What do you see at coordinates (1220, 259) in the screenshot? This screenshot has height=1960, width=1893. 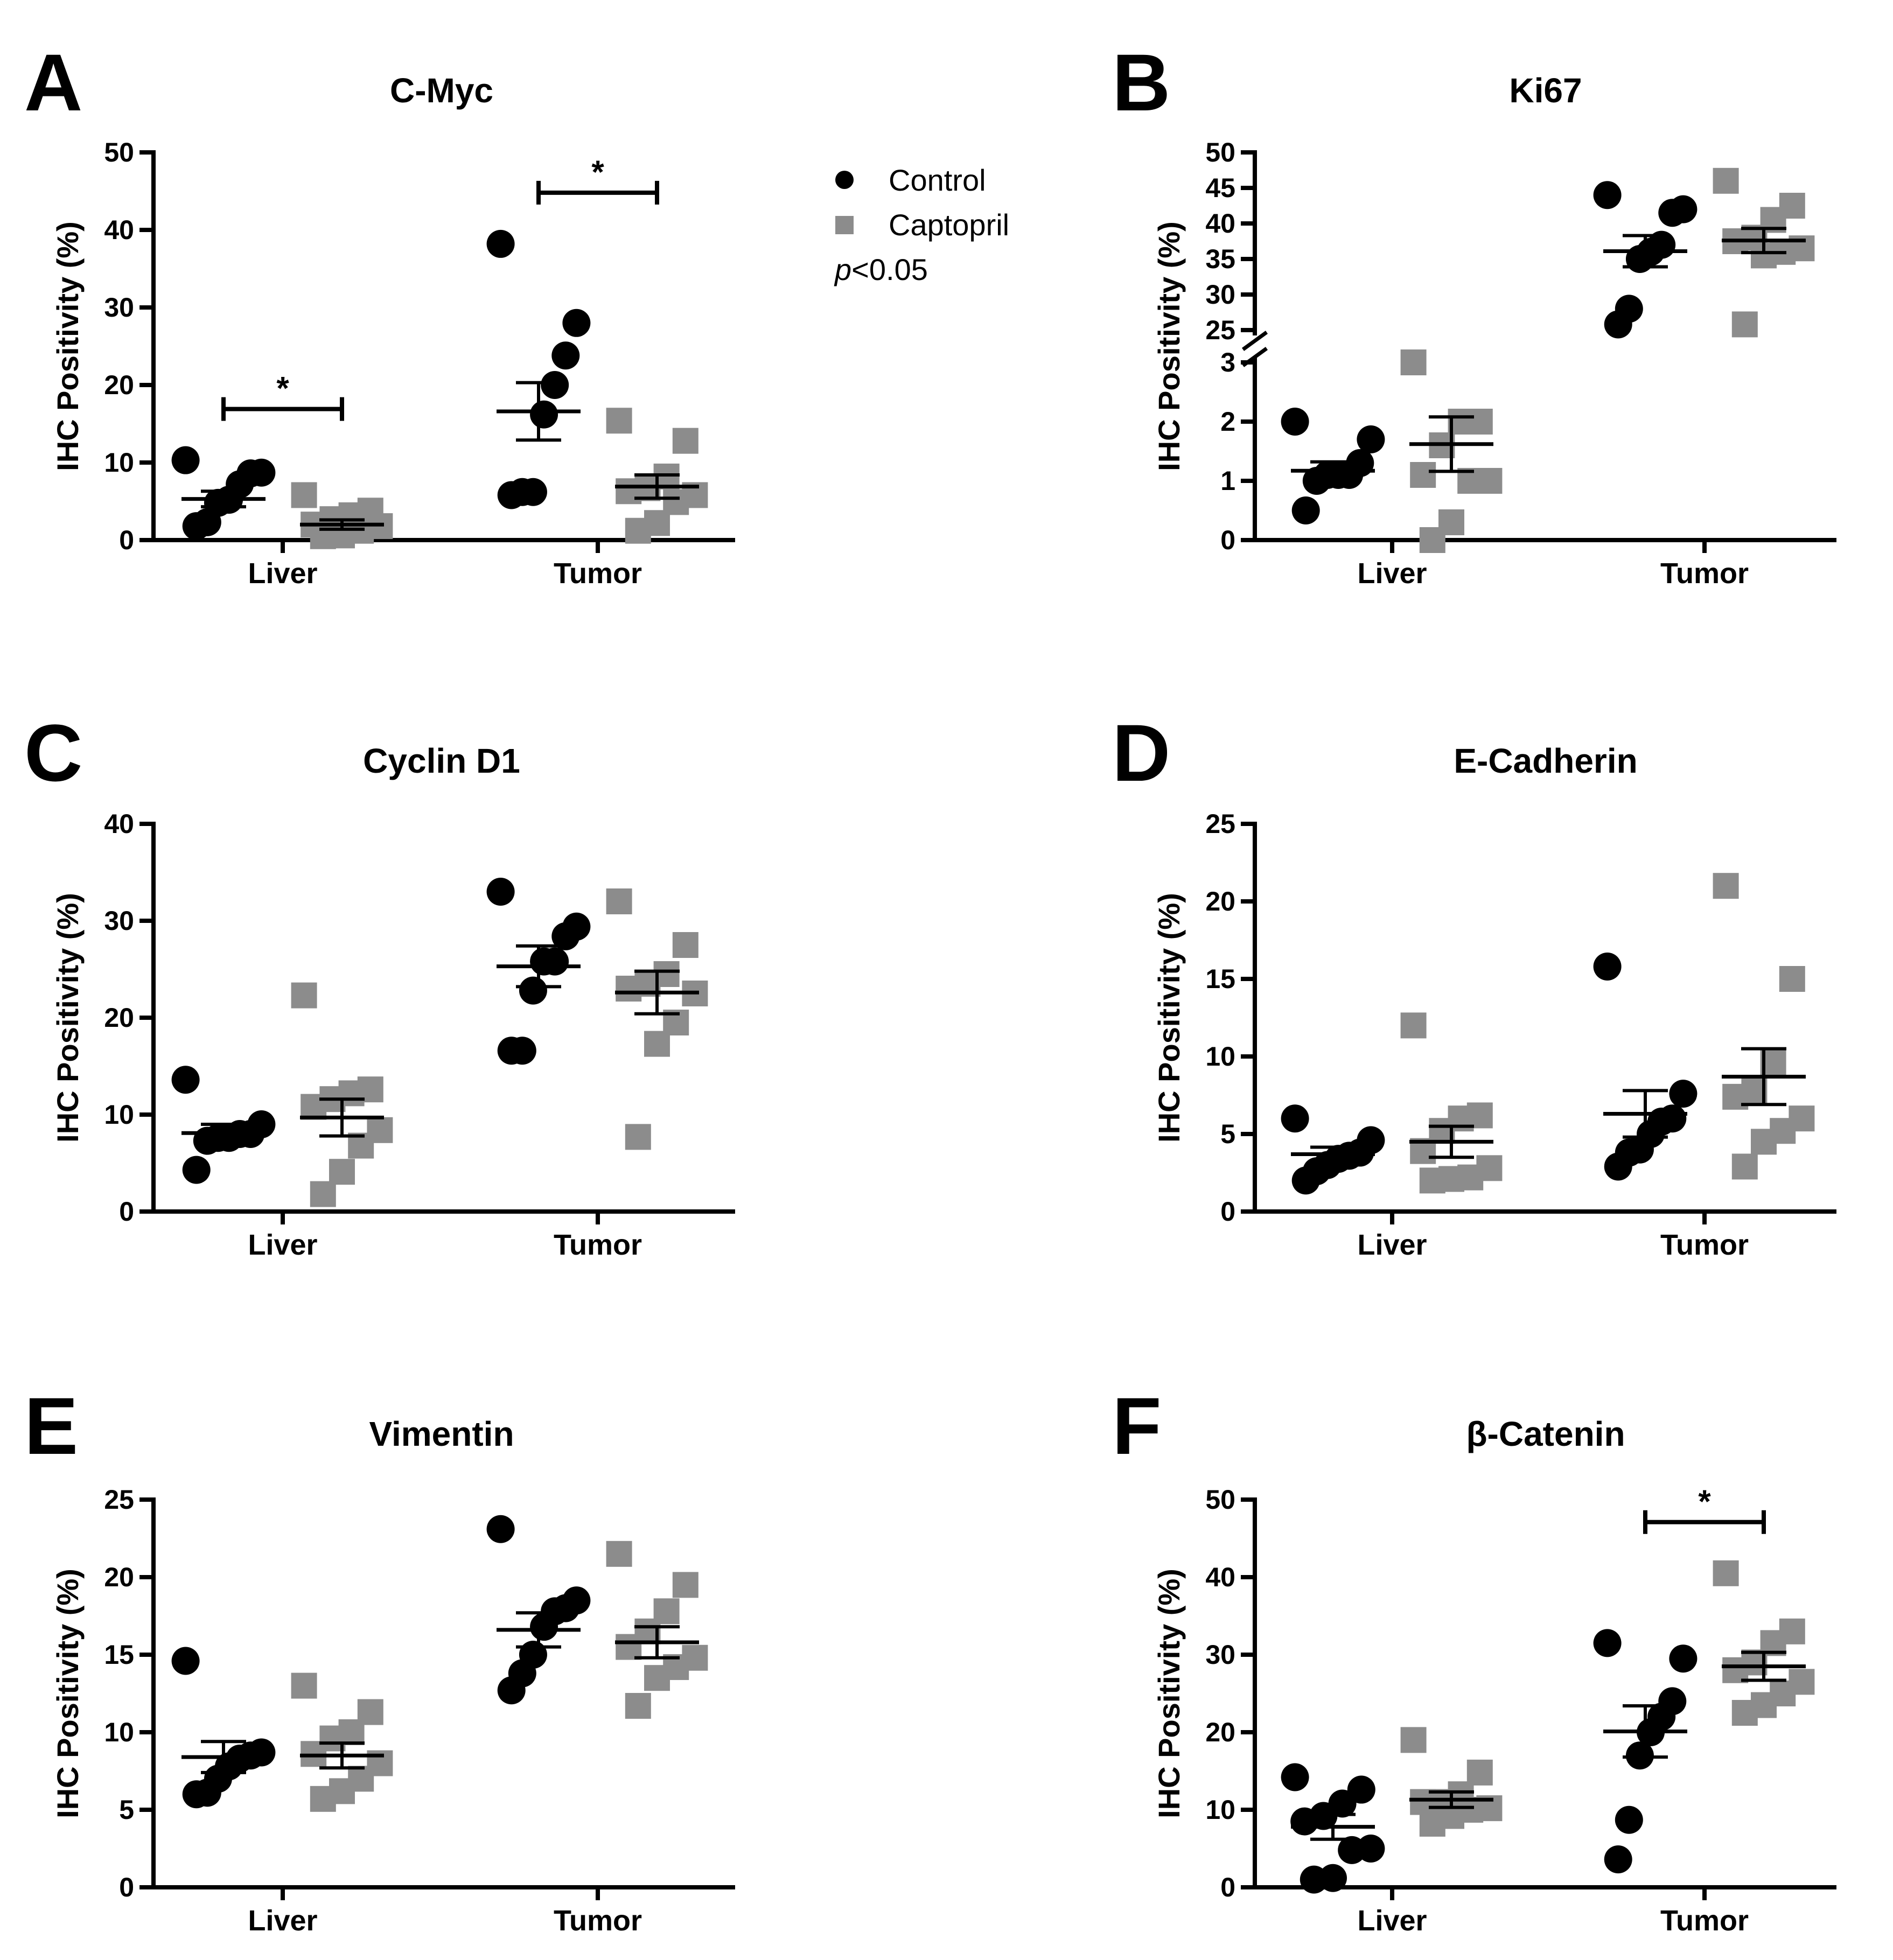 I see `panel-b-ytick-label-upper-2: 35` at bounding box center [1220, 259].